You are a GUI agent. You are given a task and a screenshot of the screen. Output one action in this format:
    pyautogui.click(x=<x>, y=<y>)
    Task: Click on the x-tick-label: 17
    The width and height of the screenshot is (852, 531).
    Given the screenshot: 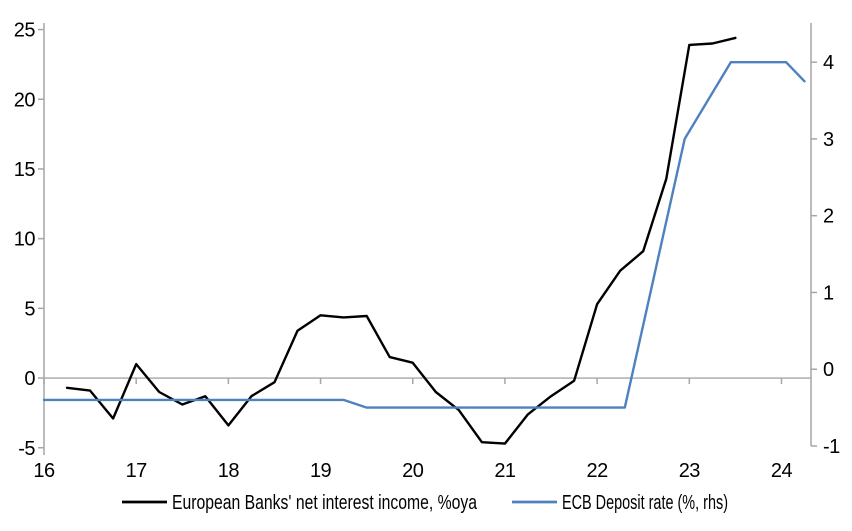 What is the action you would take?
    pyautogui.click(x=137, y=471)
    